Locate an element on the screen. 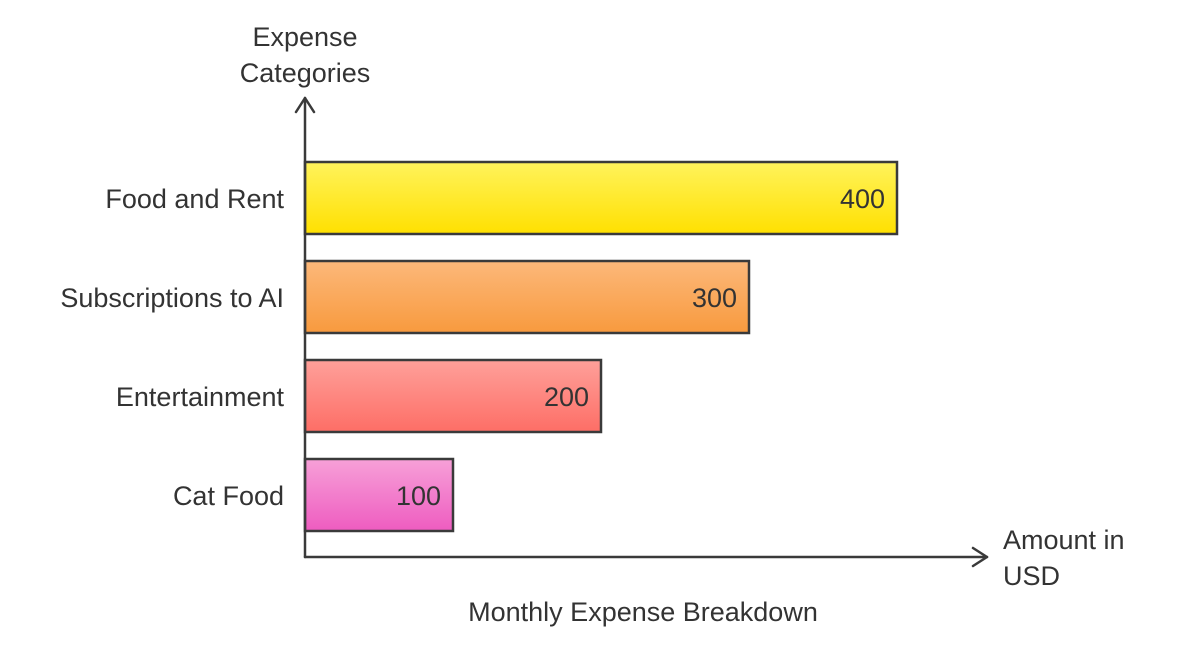  category-label-3: Cat Food is located at coordinates (228, 496).